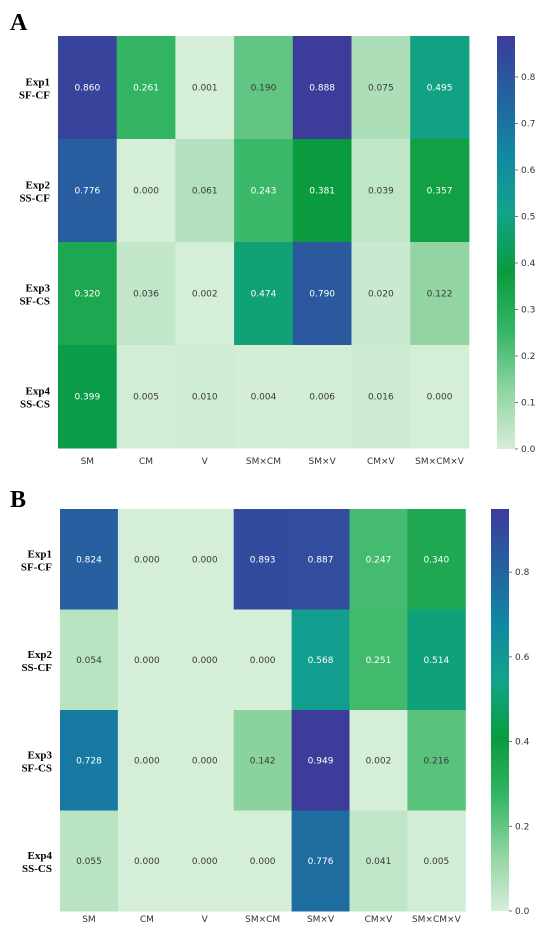 This screenshot has height=935, width=550. I want to click on colorbar-tick-label: 0.3, so click(528, 310).